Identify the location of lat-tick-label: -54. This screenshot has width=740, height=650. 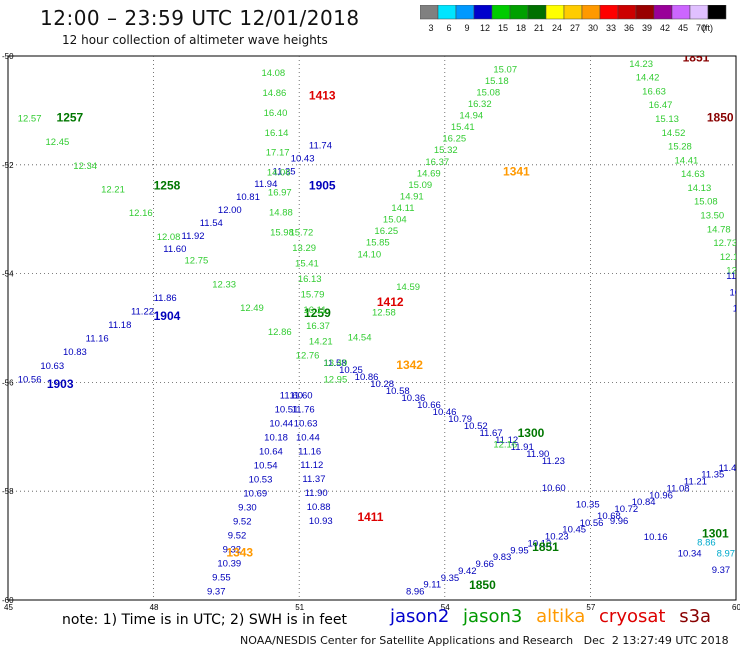
(8, 274).